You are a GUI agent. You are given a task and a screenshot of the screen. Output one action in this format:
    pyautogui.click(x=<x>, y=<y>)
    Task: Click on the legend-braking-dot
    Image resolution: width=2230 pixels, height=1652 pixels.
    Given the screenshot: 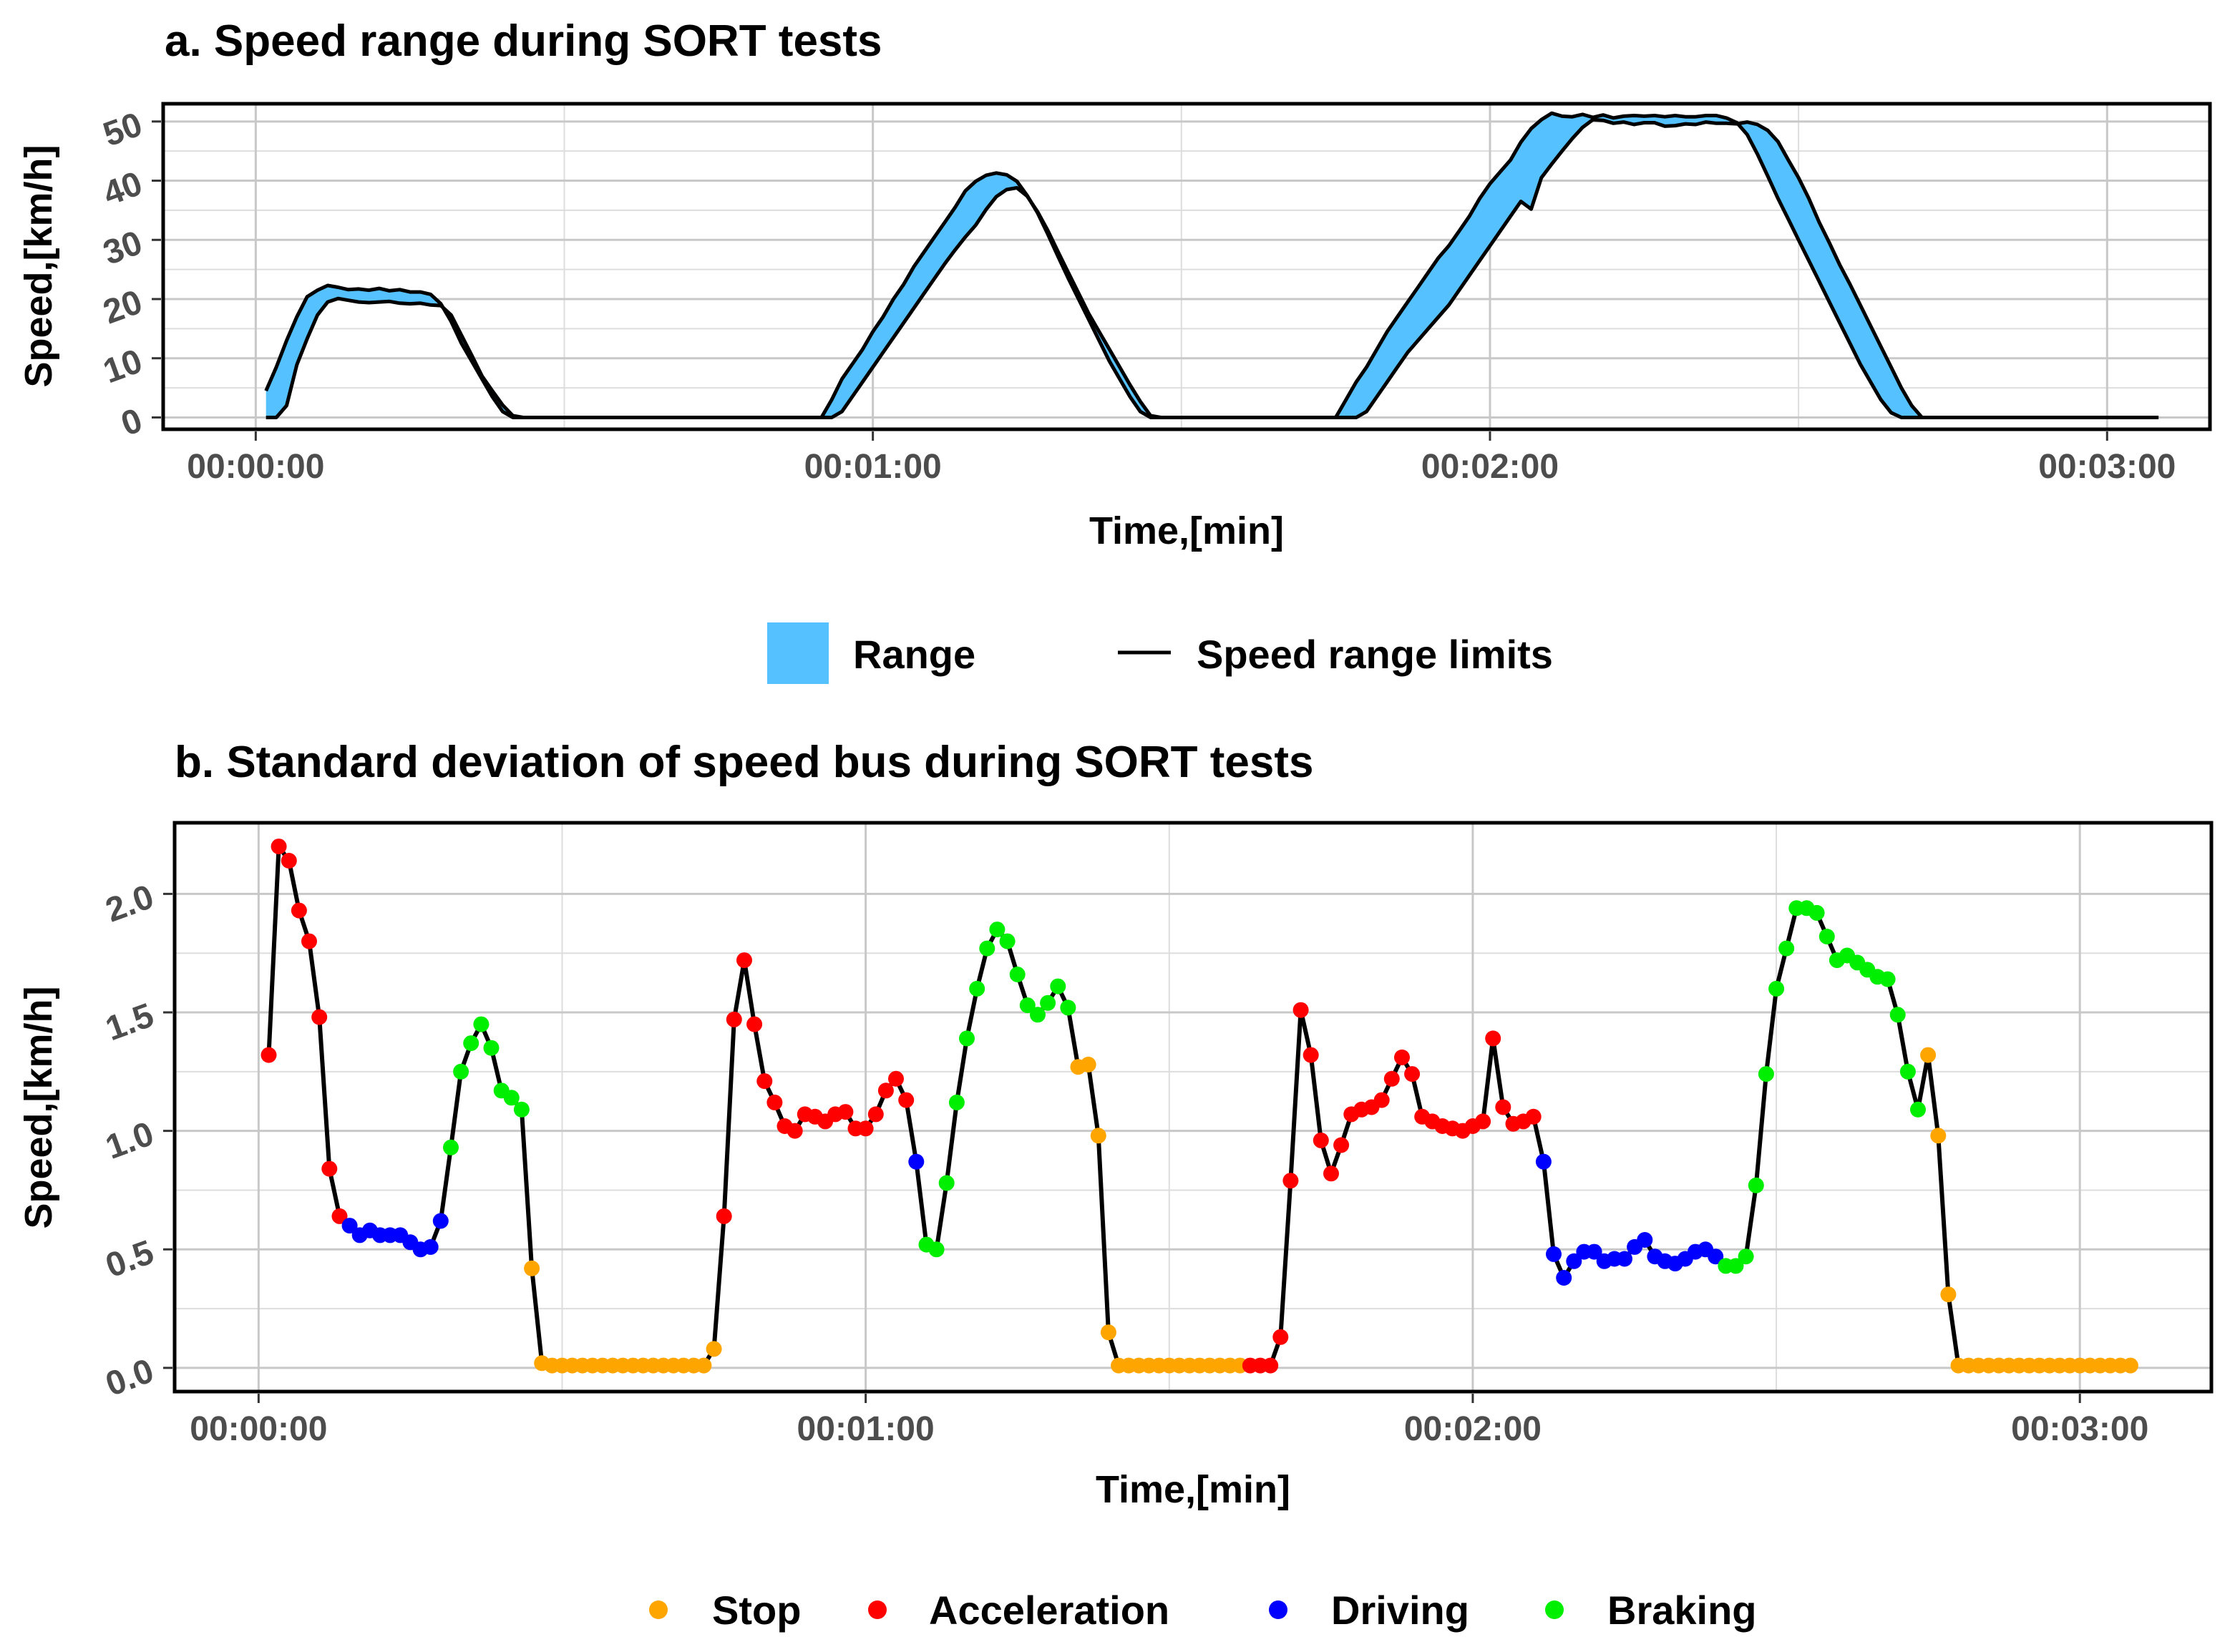 What is the action you would take?
    pyautogui.click(x=1555, y=1609)
    